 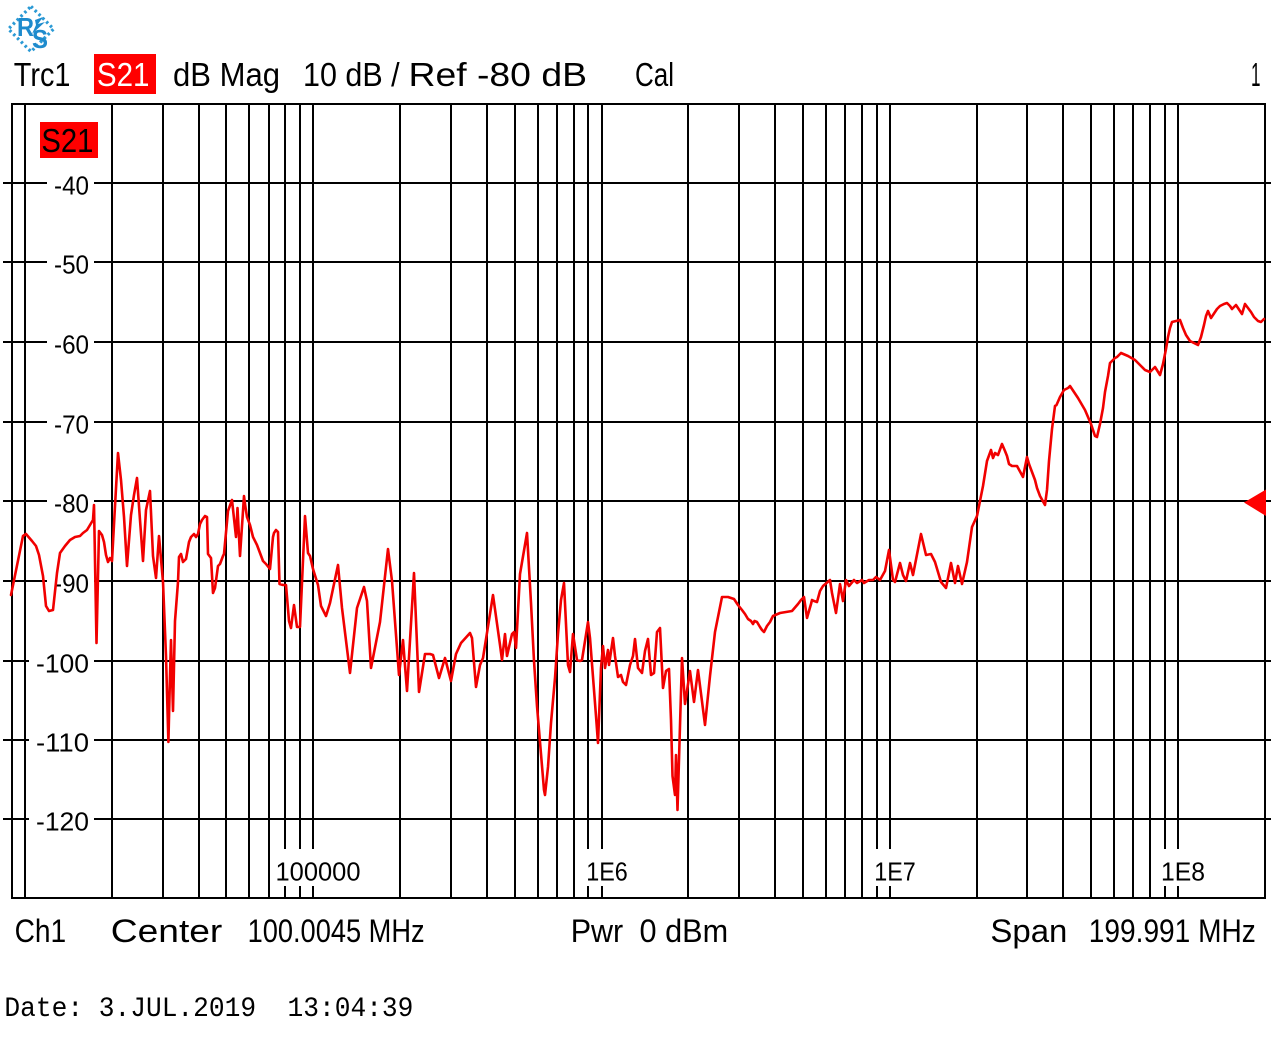 What do you see at coordinates (62, 822) in the screenshot?
I see `svg-text: -120` at bounding box center [62, 822].